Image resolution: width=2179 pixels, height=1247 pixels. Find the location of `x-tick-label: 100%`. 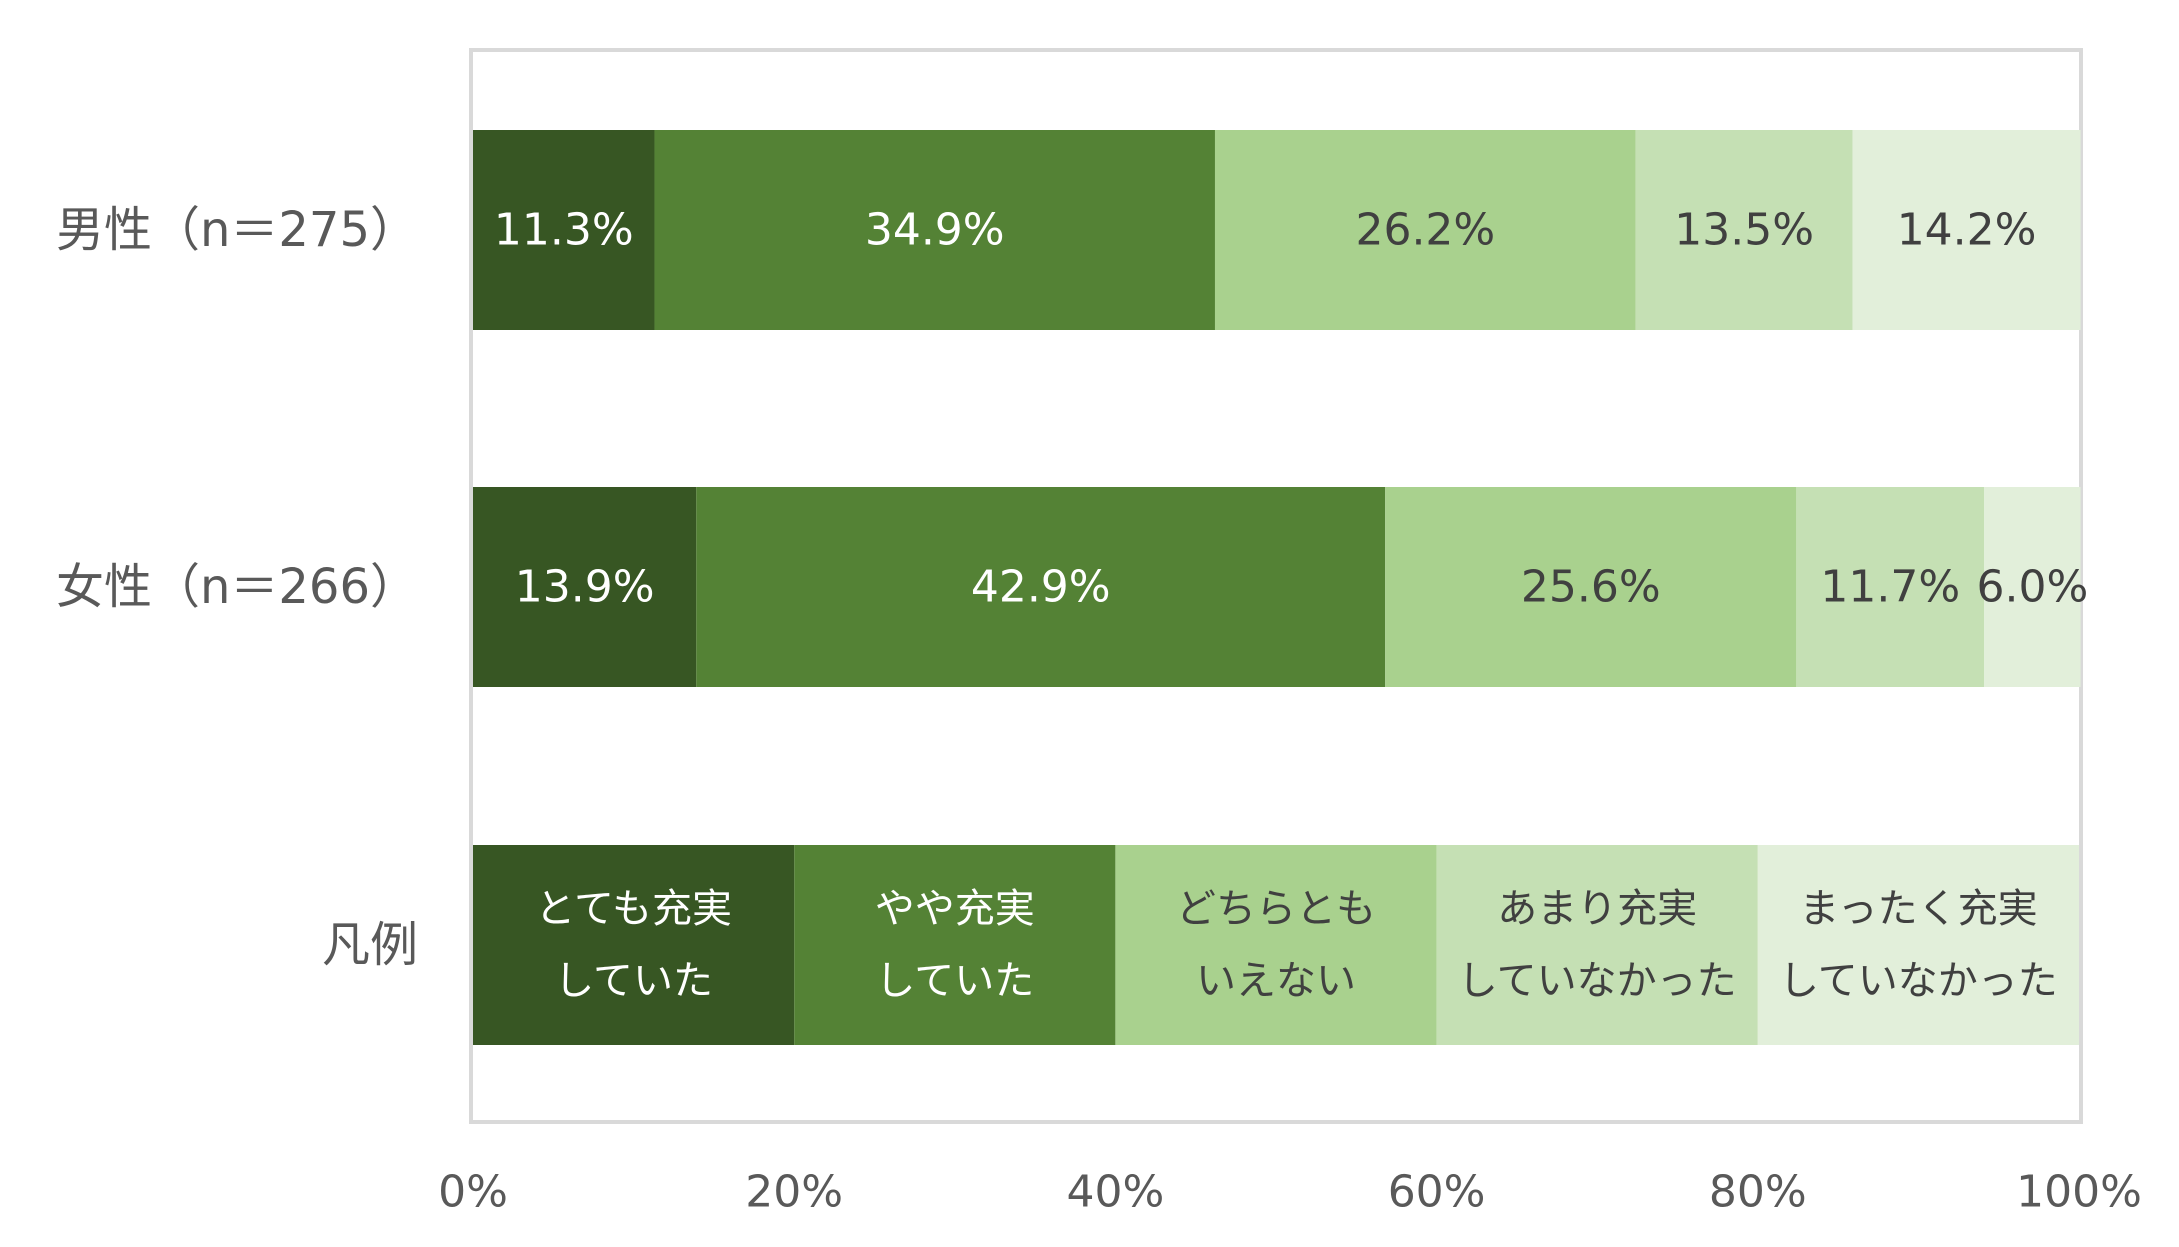

x-tick-label: 100% is located at coordinates (2079, 1192).